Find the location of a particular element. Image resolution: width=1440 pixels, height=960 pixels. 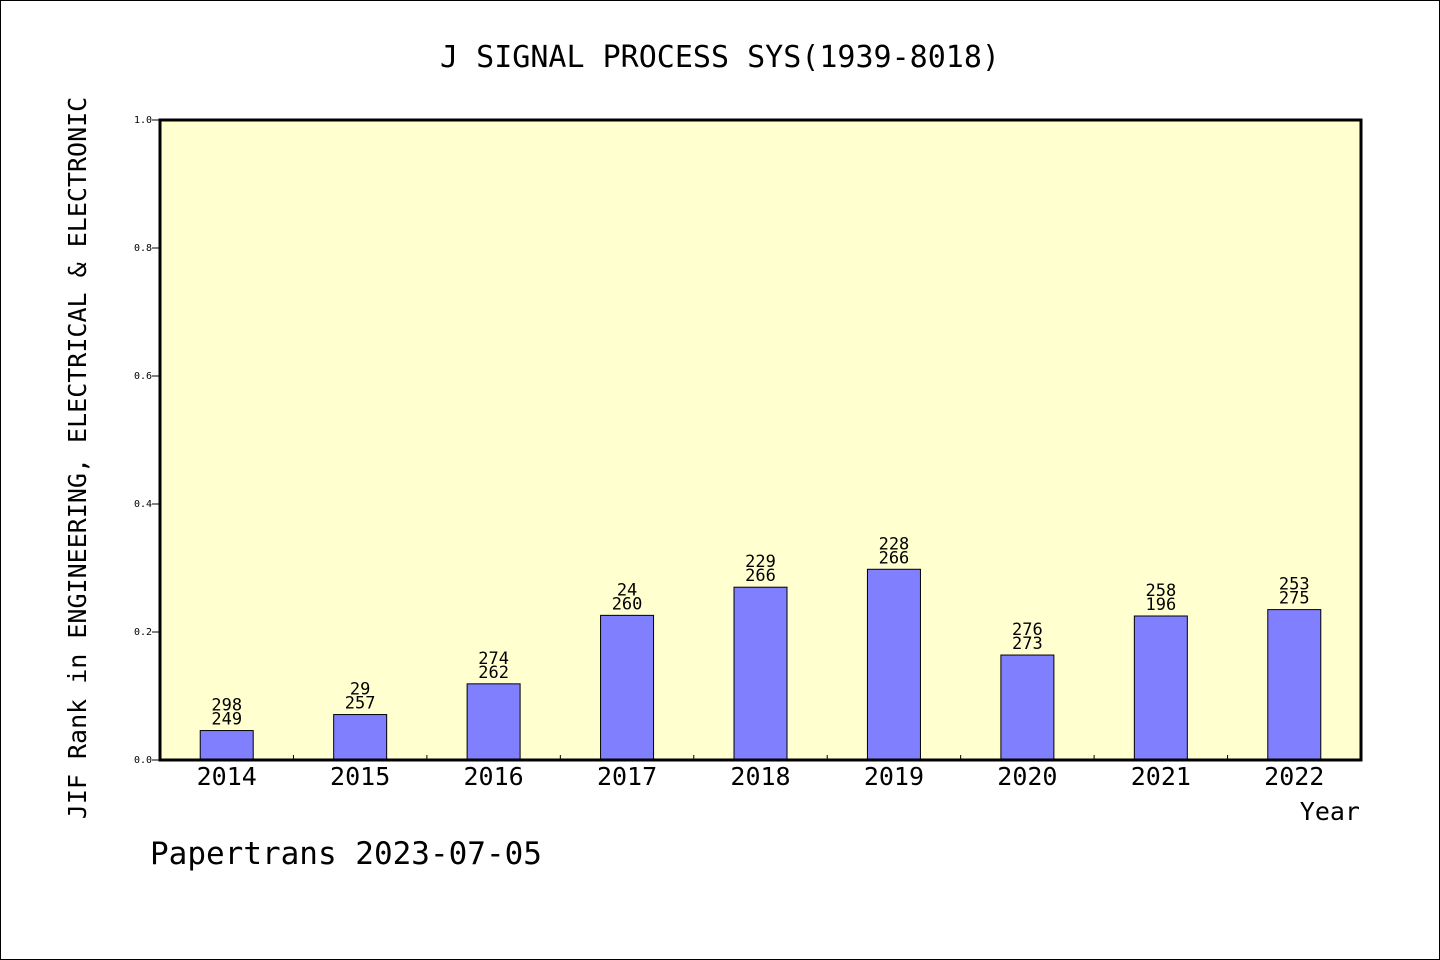

bar-2019 is located at coordinates (893, 664).